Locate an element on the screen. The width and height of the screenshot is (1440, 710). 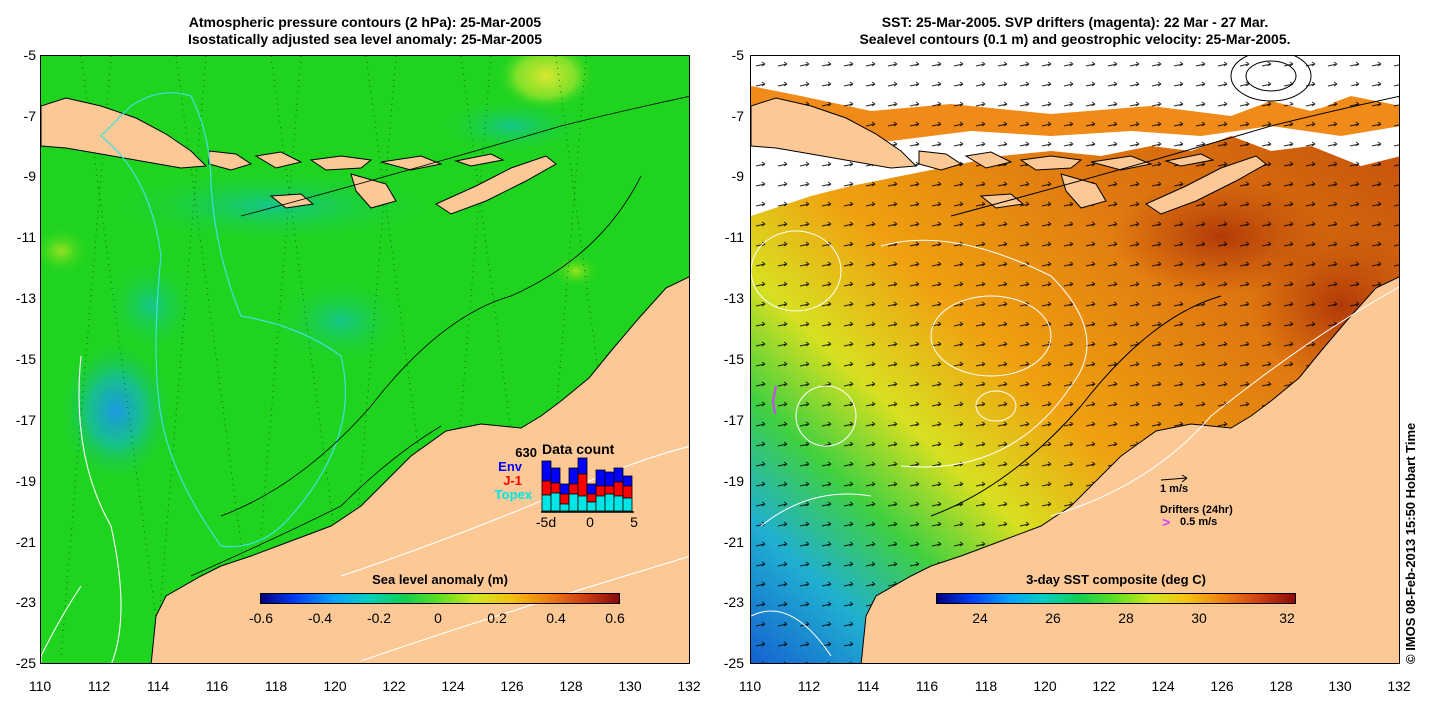
colorbar-label: 3-day SST composite (deg C) is located at coordinates (1116, 579).